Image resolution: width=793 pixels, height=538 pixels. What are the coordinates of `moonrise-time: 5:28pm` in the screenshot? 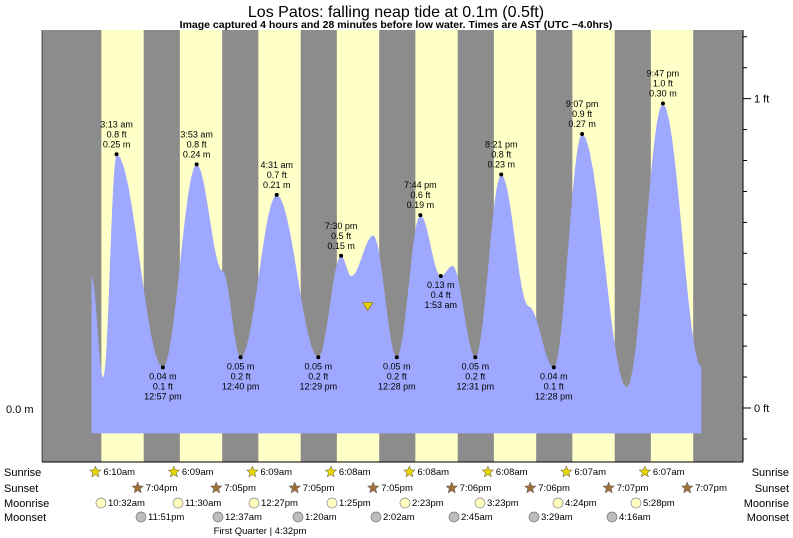 It's located at (659, 503).